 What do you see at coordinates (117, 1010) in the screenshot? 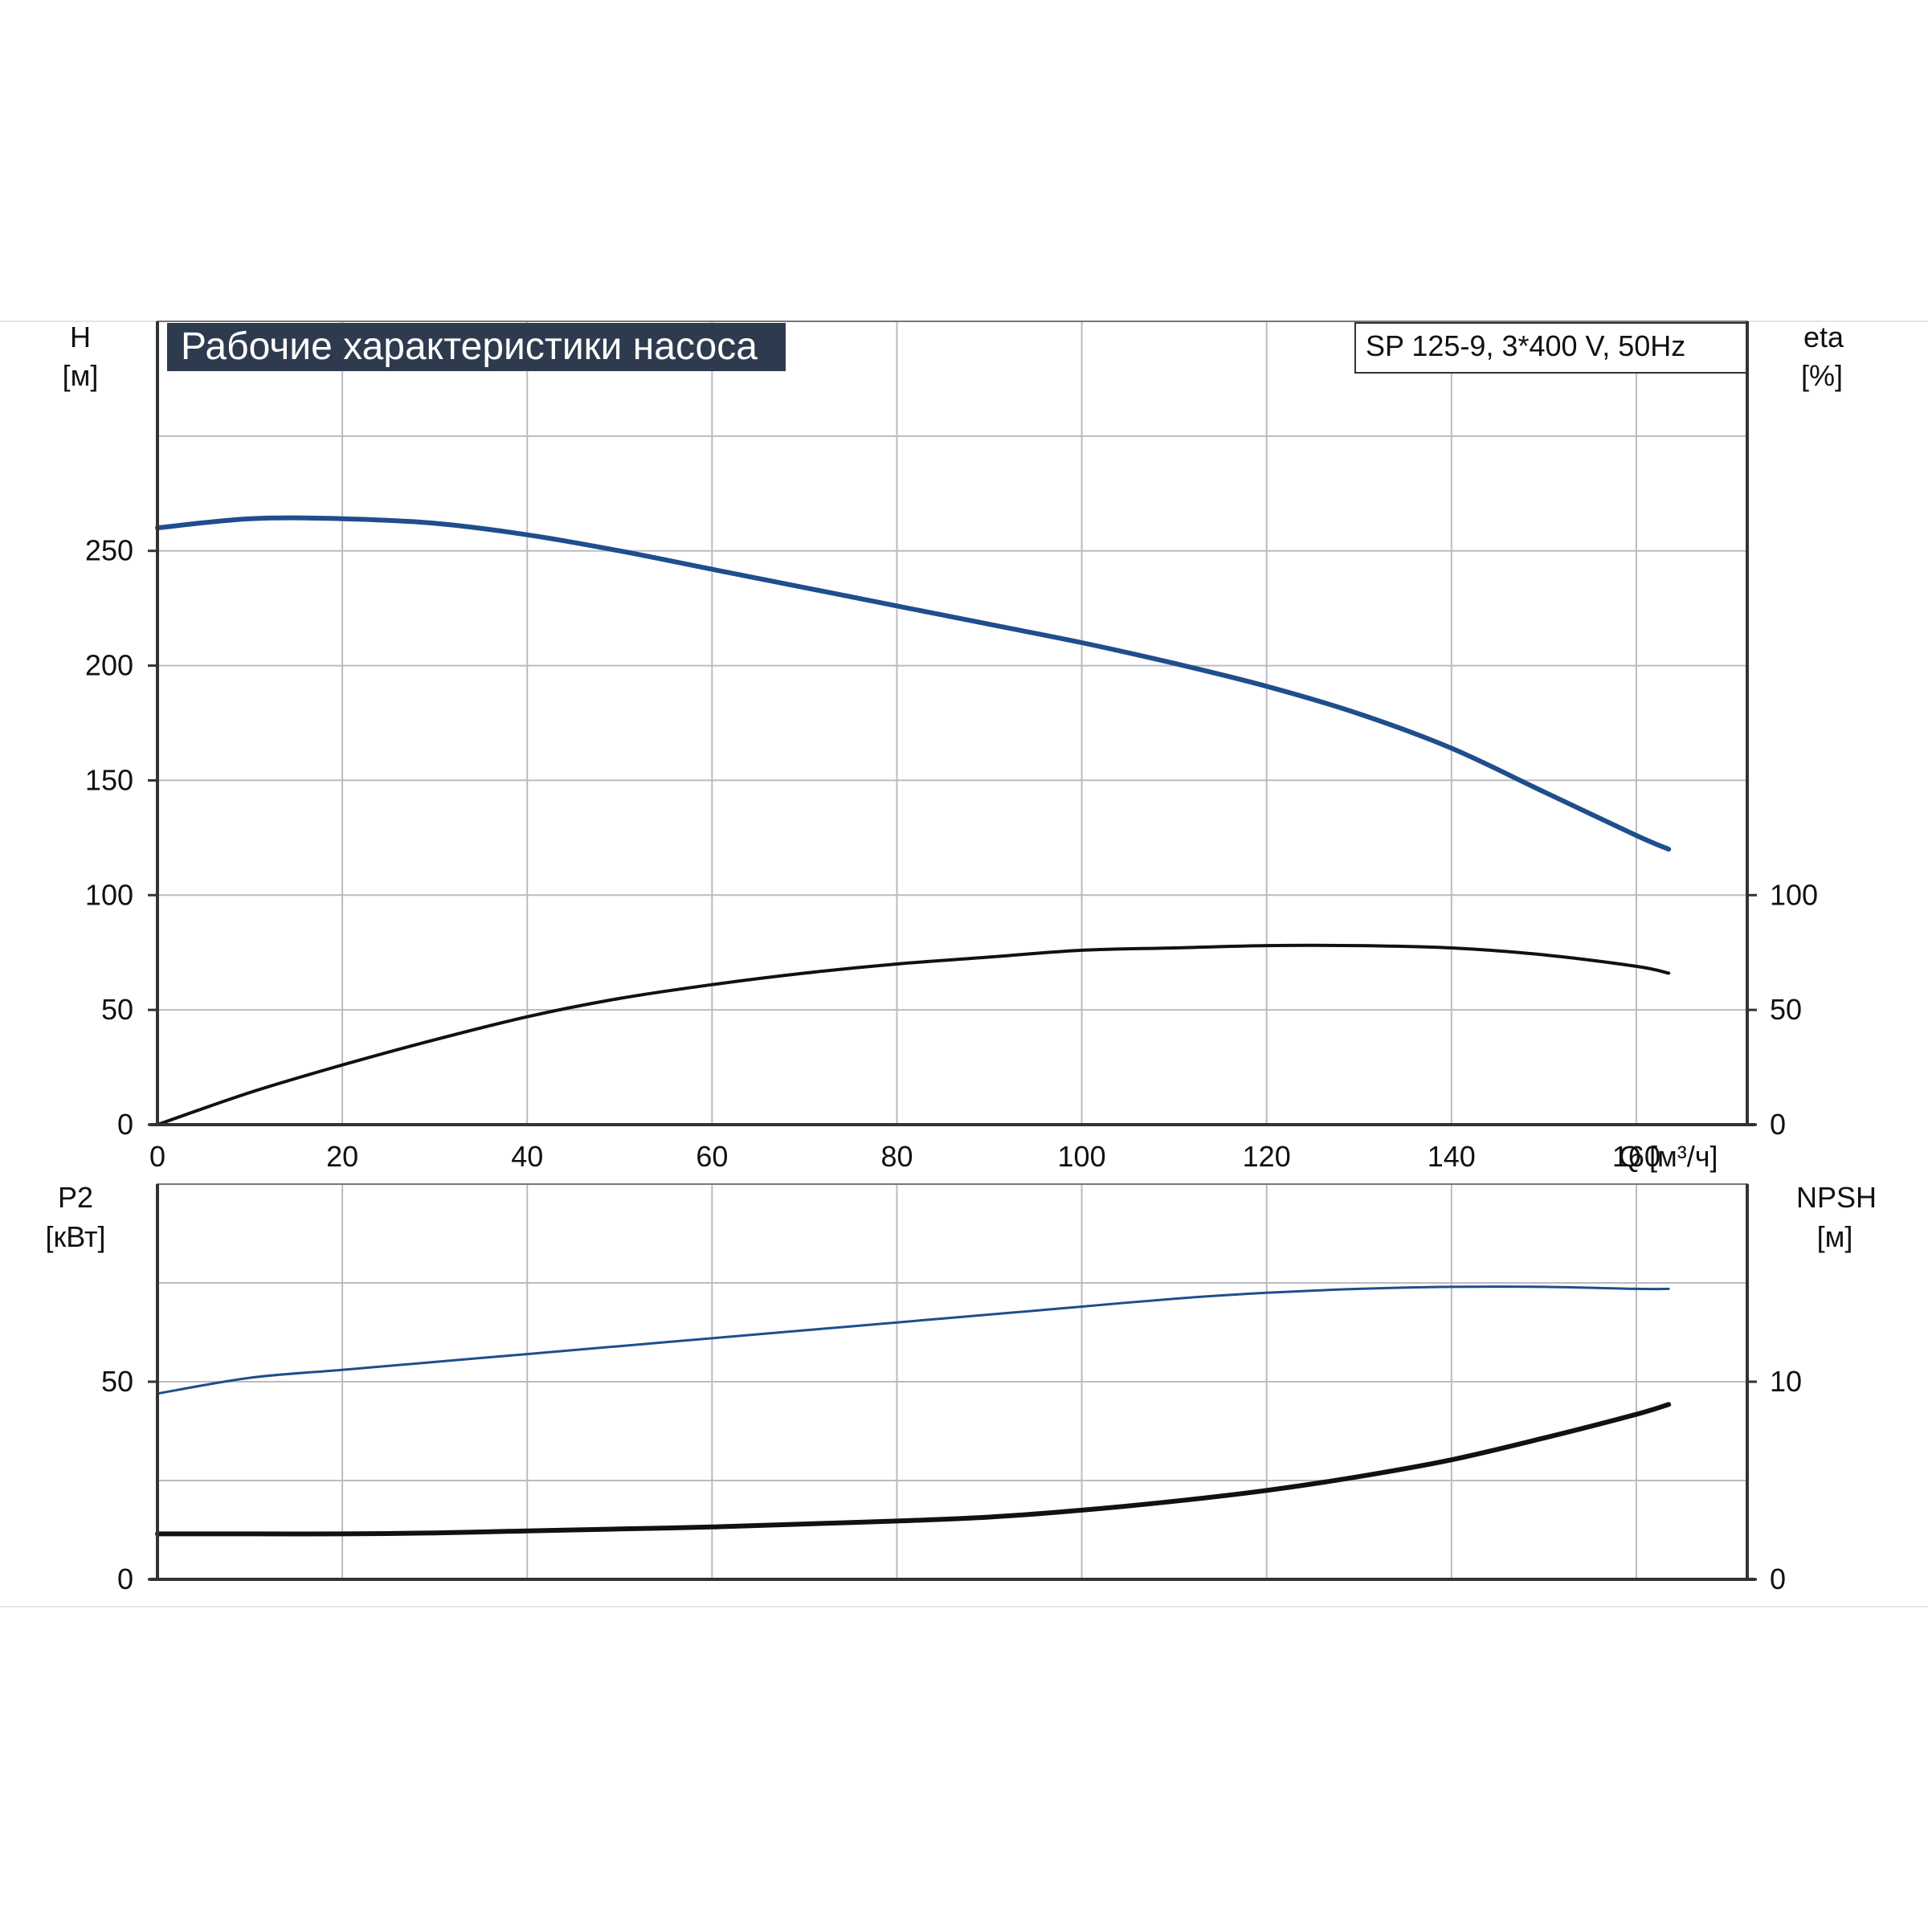
I see `top-left-tick-label: 50` at bounding box center [117, 1010].